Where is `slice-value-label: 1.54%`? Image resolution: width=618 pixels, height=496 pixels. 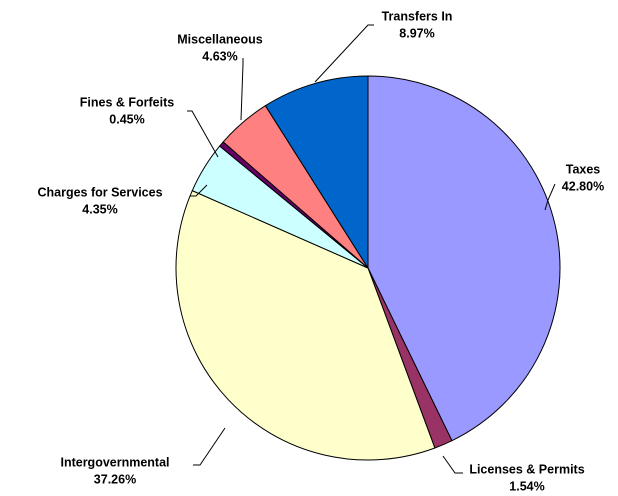
slice-value-label: 1.54% is located at coordinates (526, 486).